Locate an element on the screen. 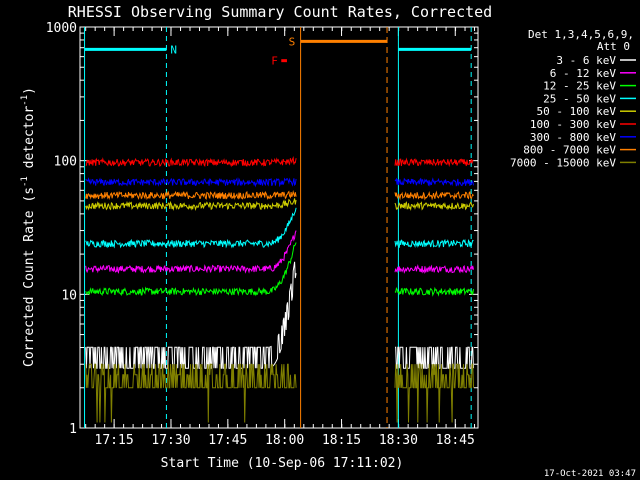 The height and width of the screenshot is (480, 640). y-tick-label: 100 is located at coordinates (65, 162).